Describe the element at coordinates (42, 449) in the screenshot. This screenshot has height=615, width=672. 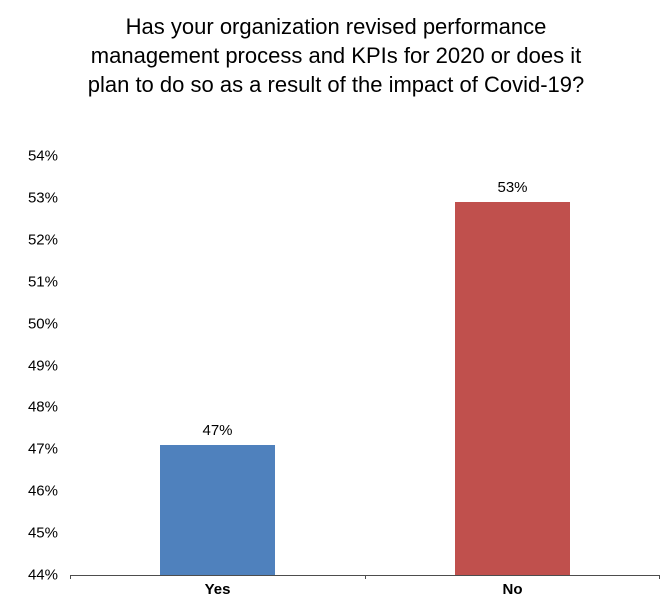
I see `y-axis-tick-label: 47%` at that location.